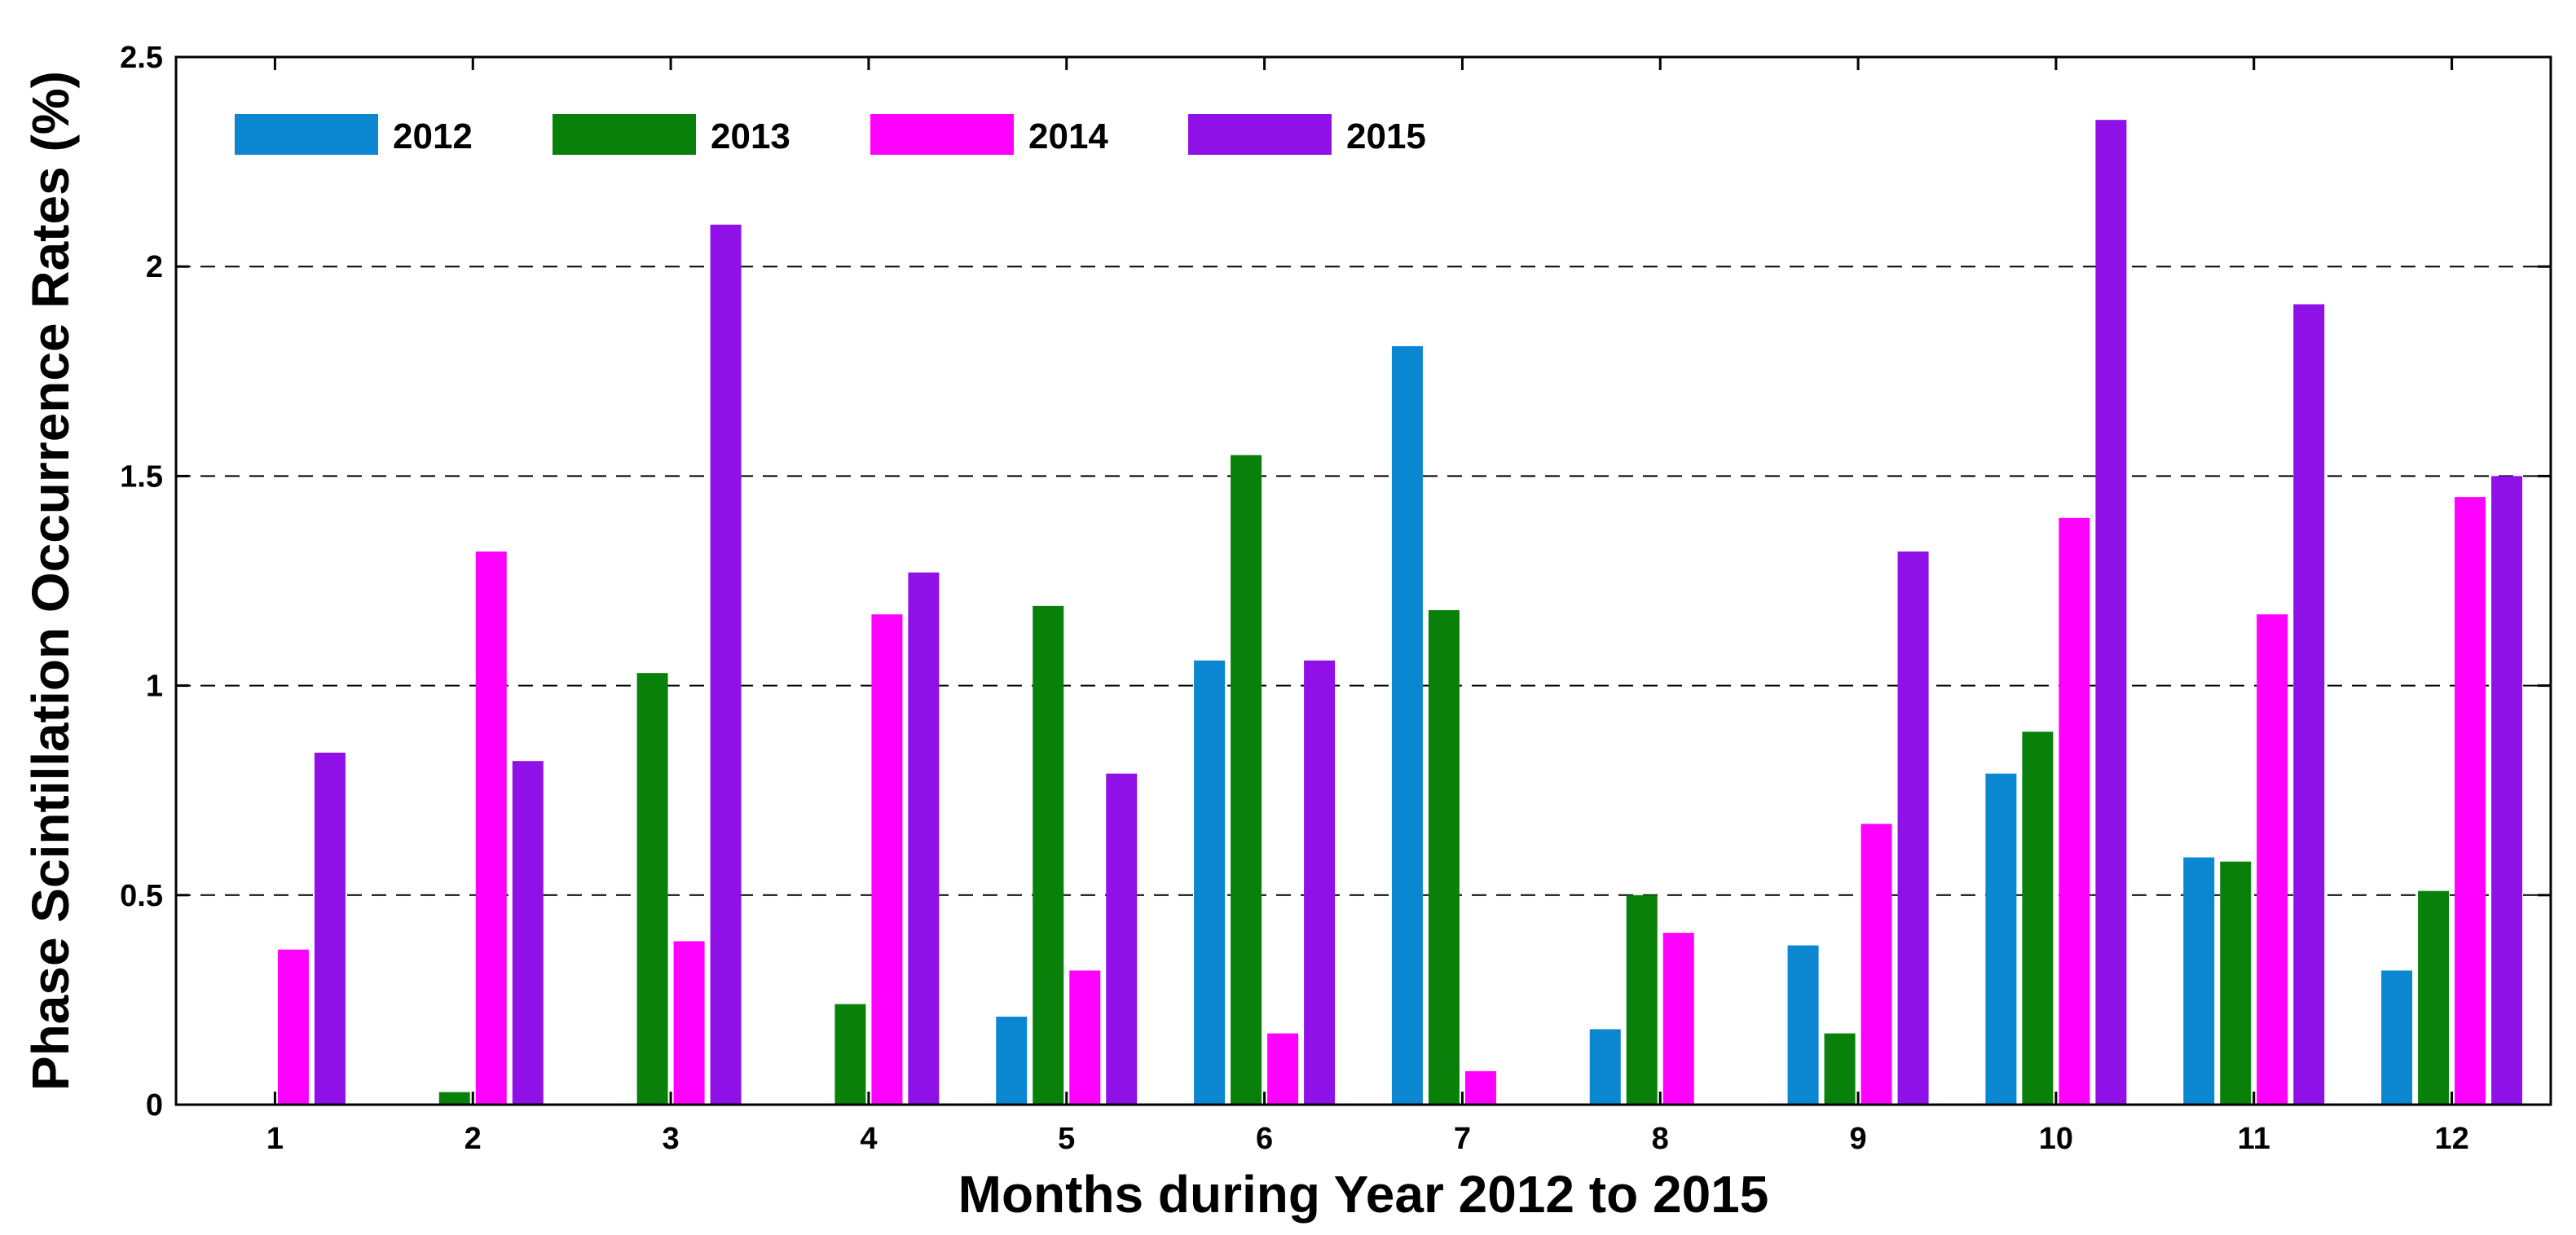 The image size is (2576, 1235). Describe the element at coordinates (868, 1139) in the screenshot. I see `x-tick-label: 4` at that location.